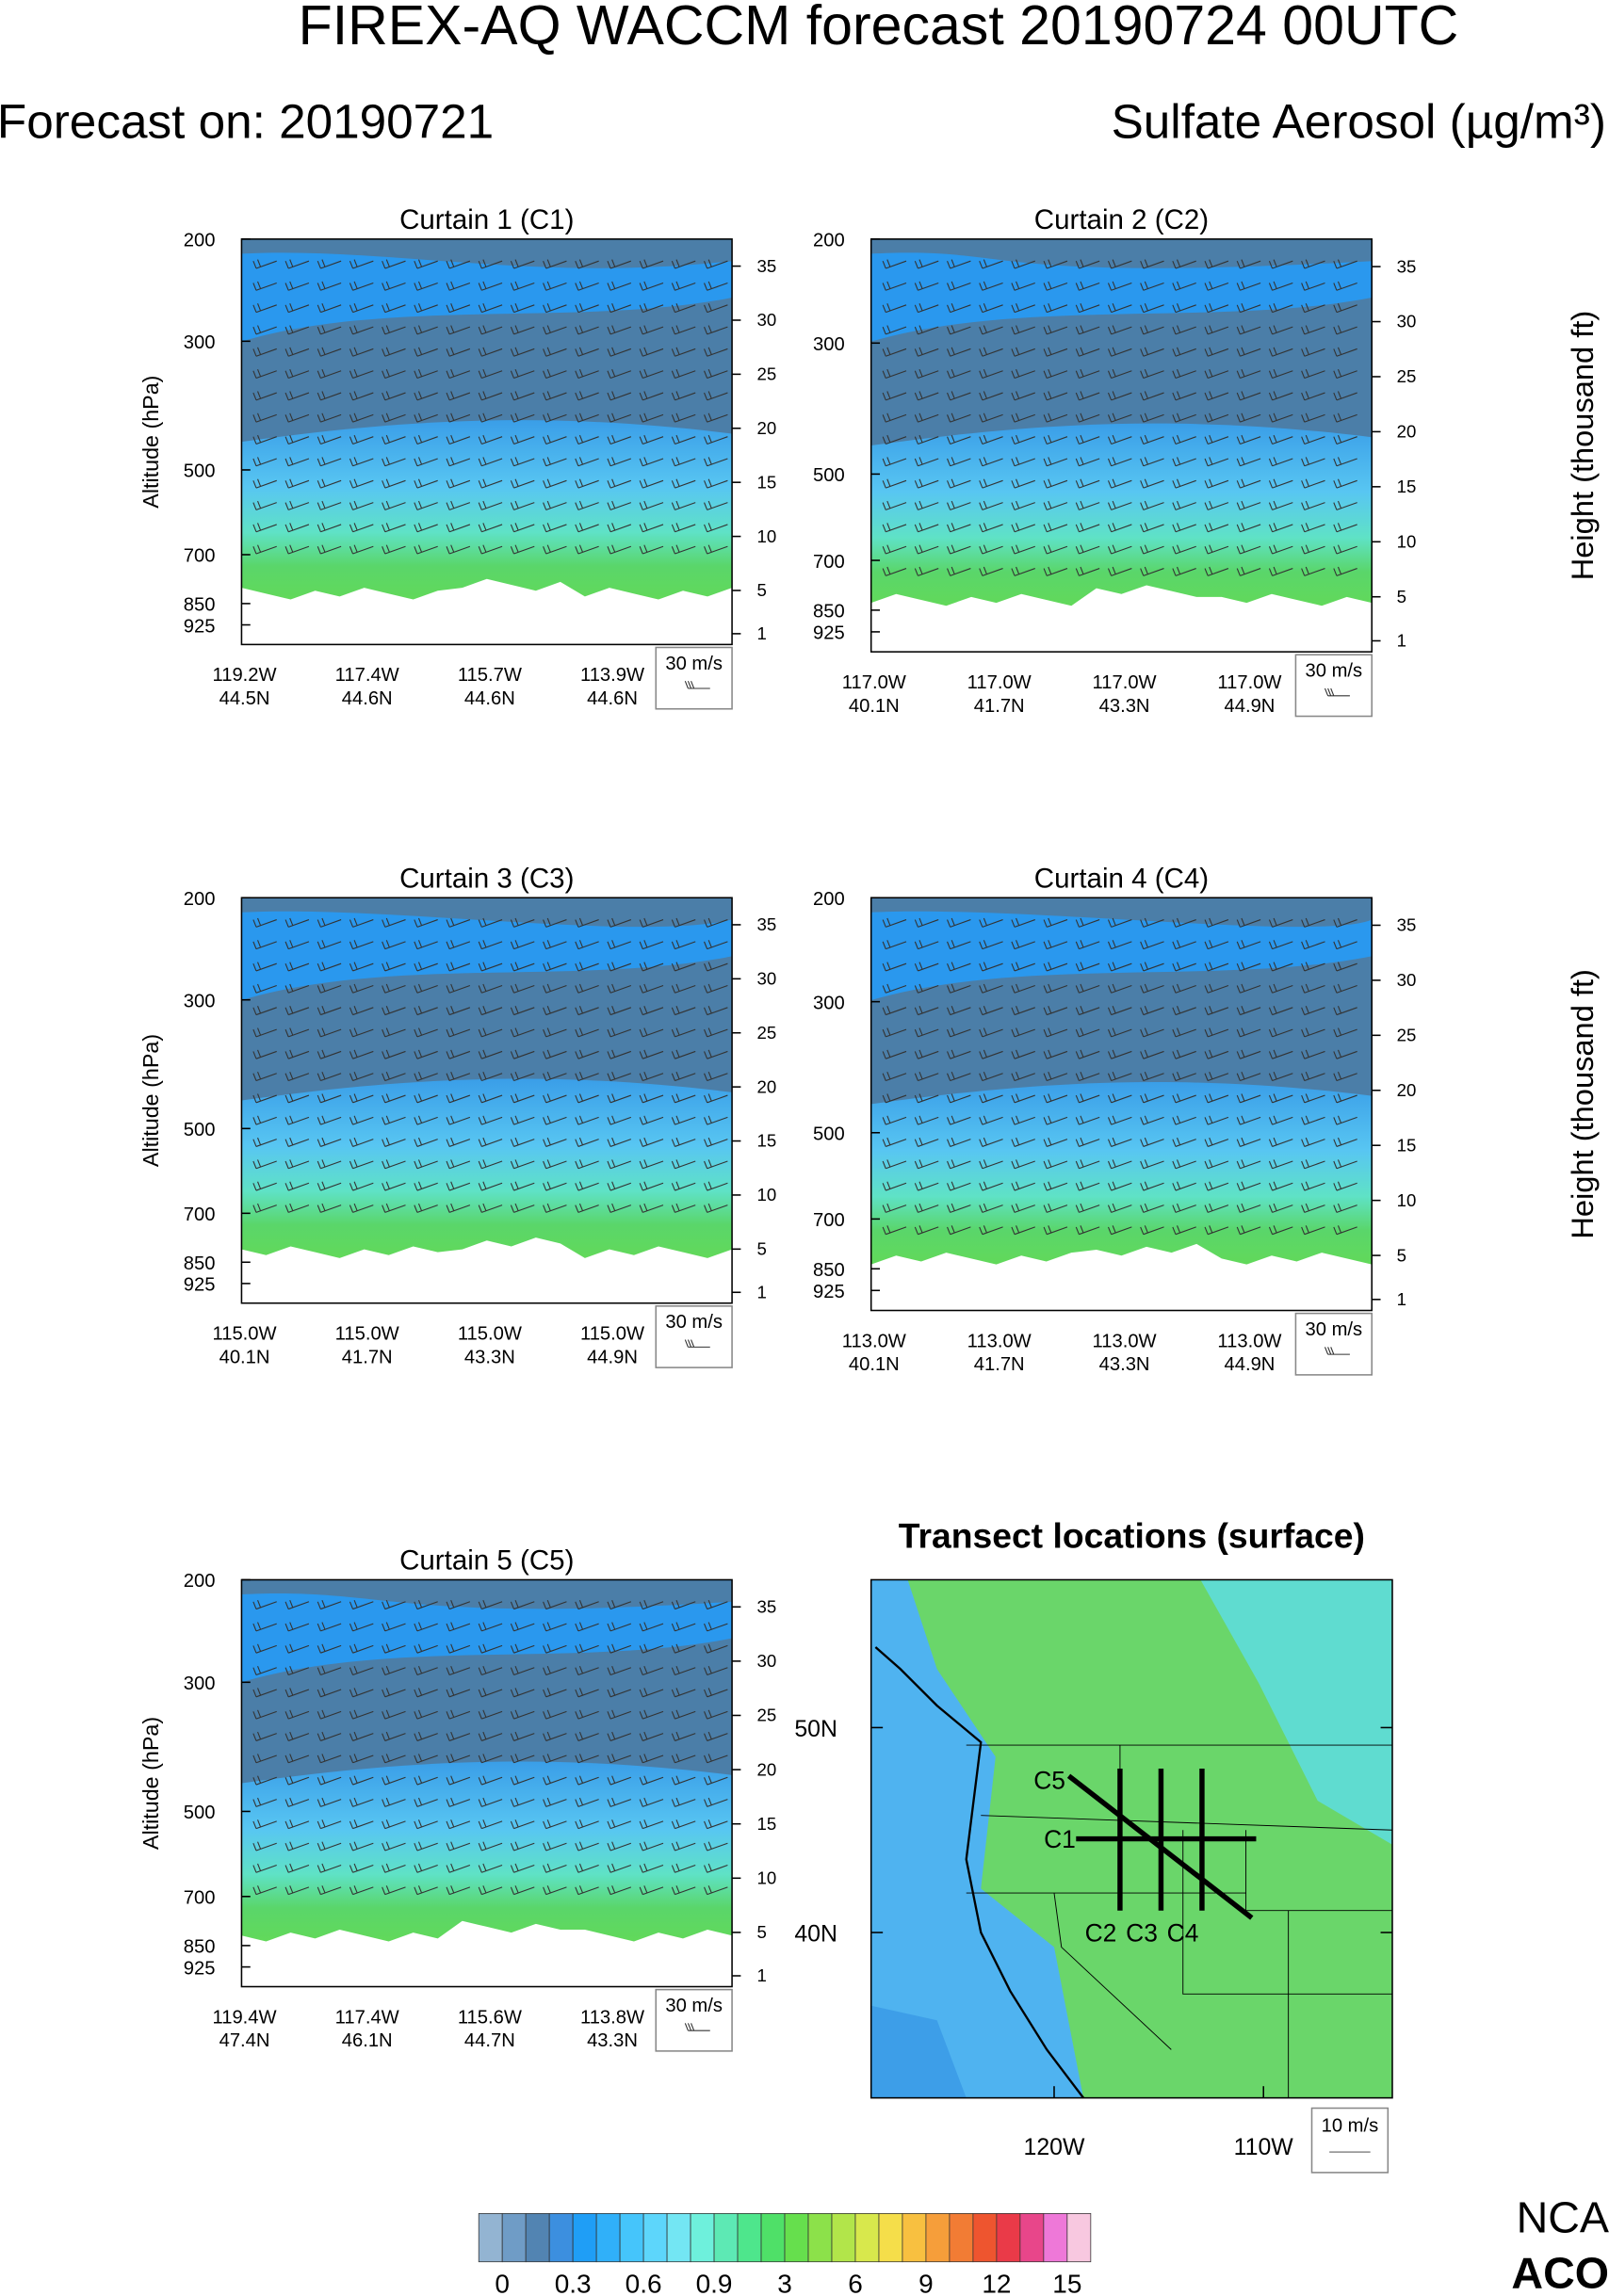 This screenshot has width=1609, height=2296. I want to click on x-tick-label: 44.6N, so click(367, 698).